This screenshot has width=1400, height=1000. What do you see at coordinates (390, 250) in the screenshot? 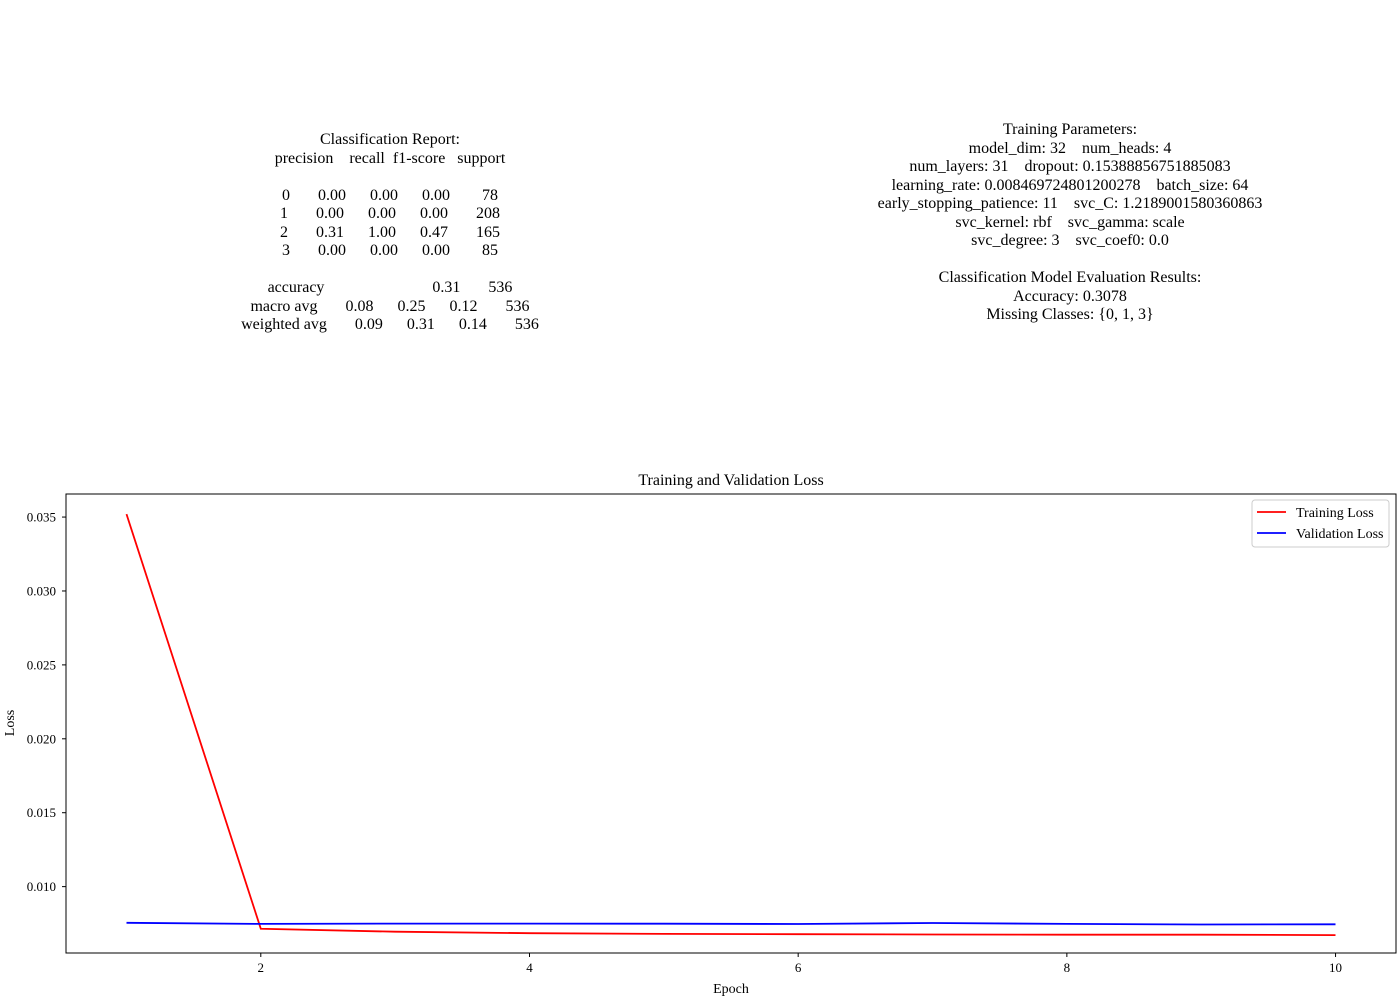
I see `report-line: 3 0.00 0.00 0.00 85` at bounding box center [390, 250].